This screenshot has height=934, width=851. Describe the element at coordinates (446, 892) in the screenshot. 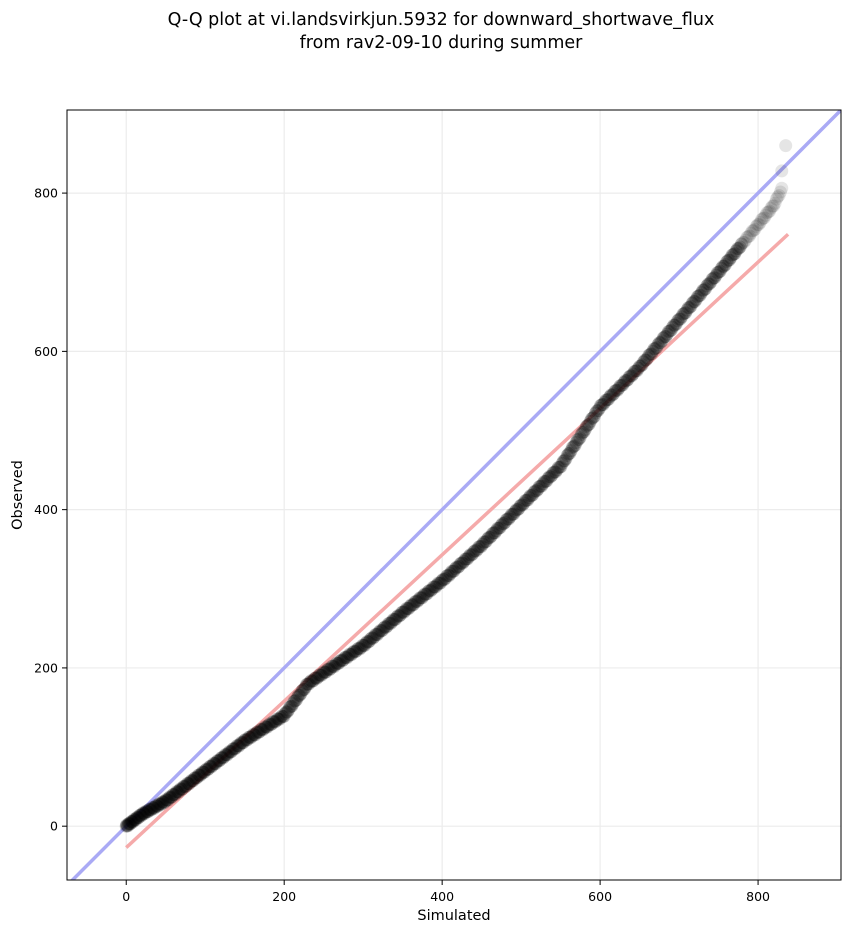

I see `x-axis-ticks: 0 200 400 600 800` at that location.